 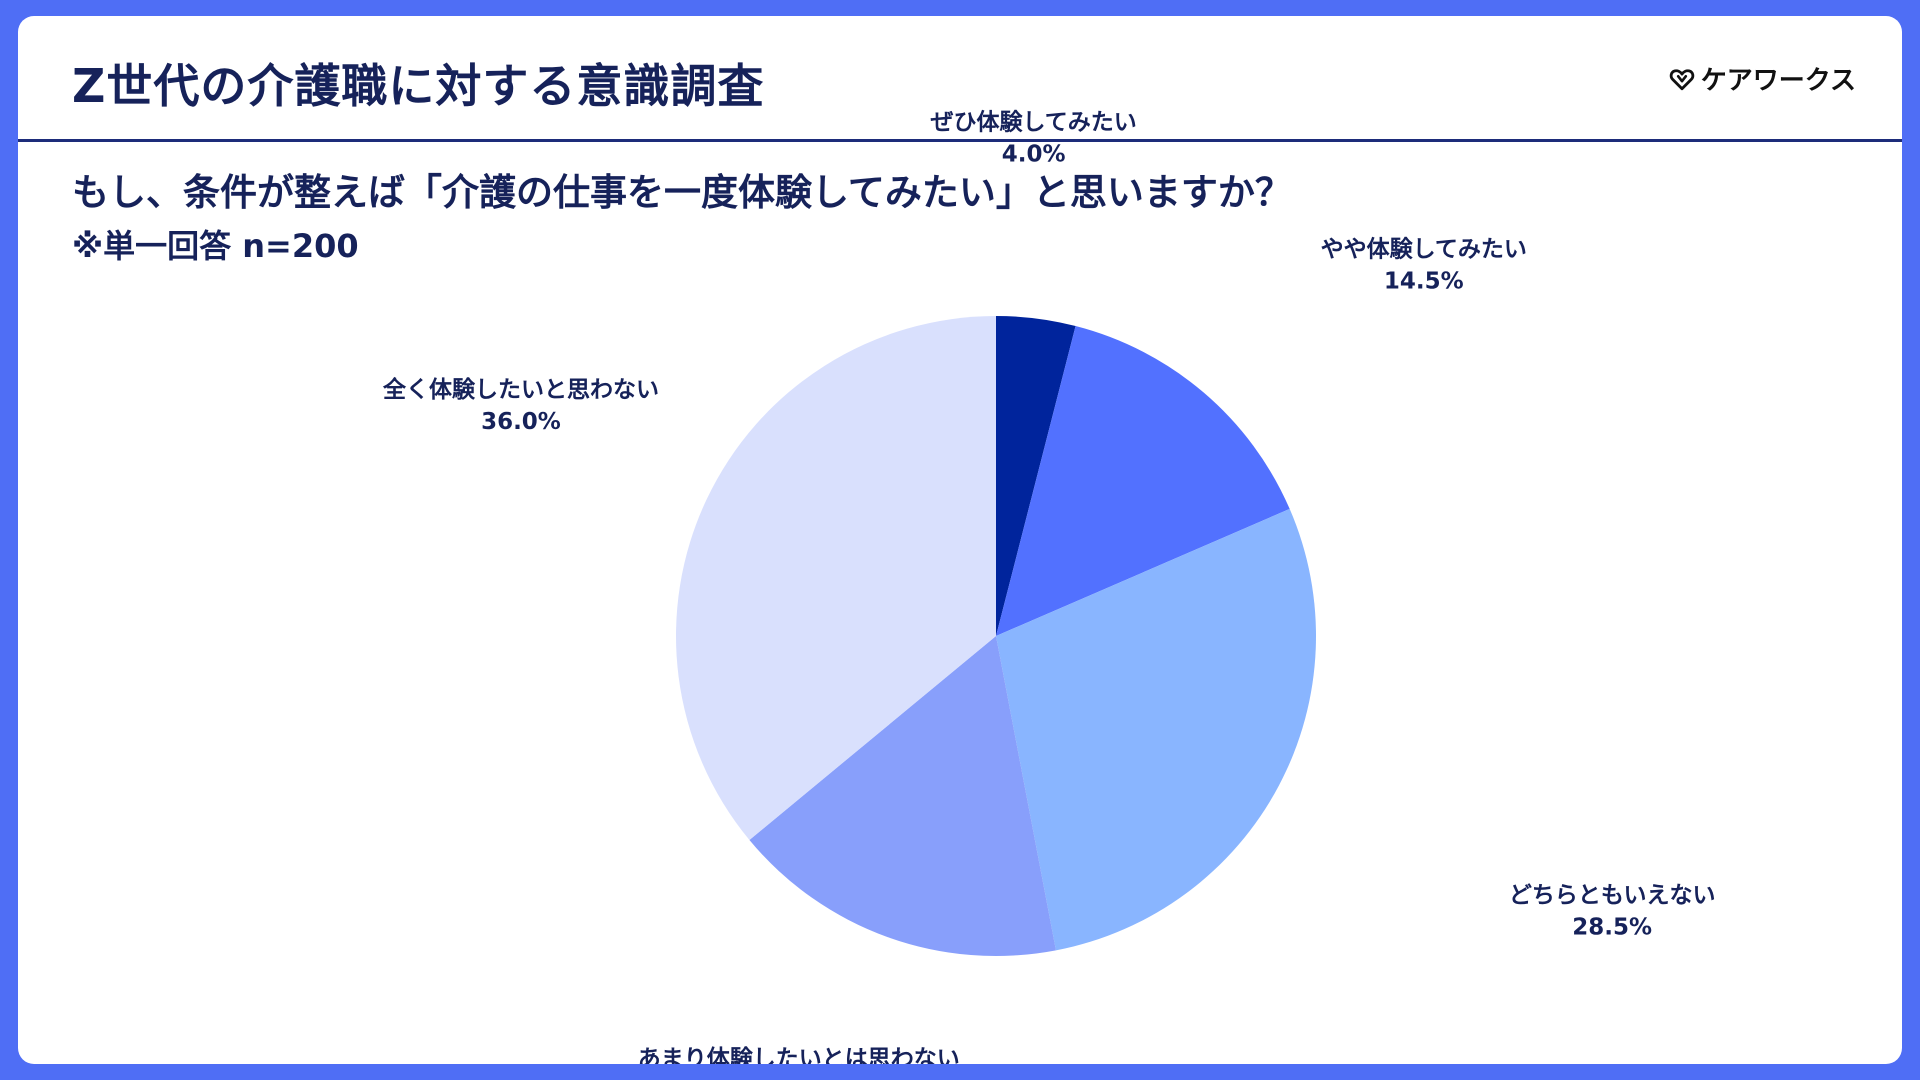 What do you see at coordinates (960, 79) in the screenshot?
I see `header: Z世代の介護職に対する意識調査 ケアワークス` at bounding box center [960, 79].